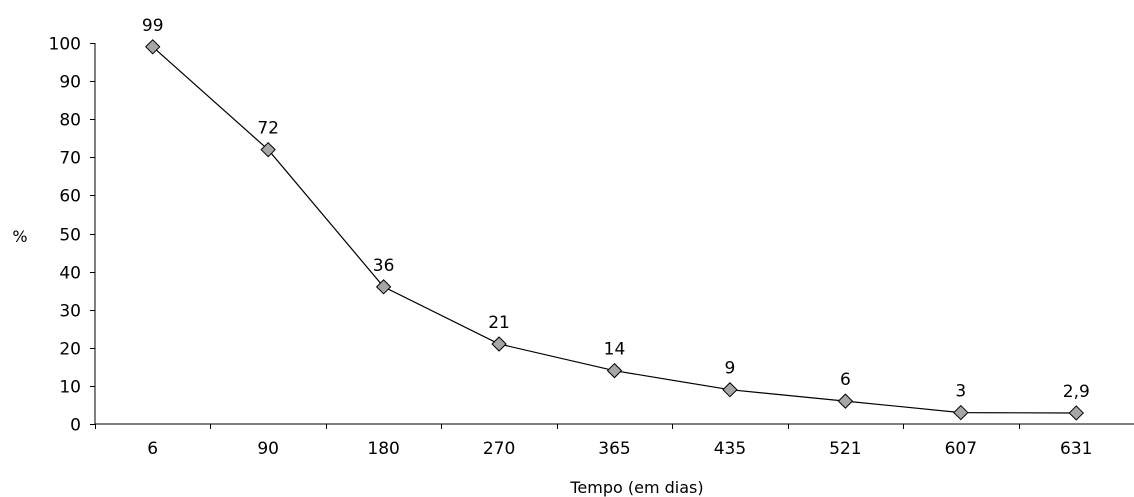  I want to click on y-tick-label: 60, so click(70, 197).